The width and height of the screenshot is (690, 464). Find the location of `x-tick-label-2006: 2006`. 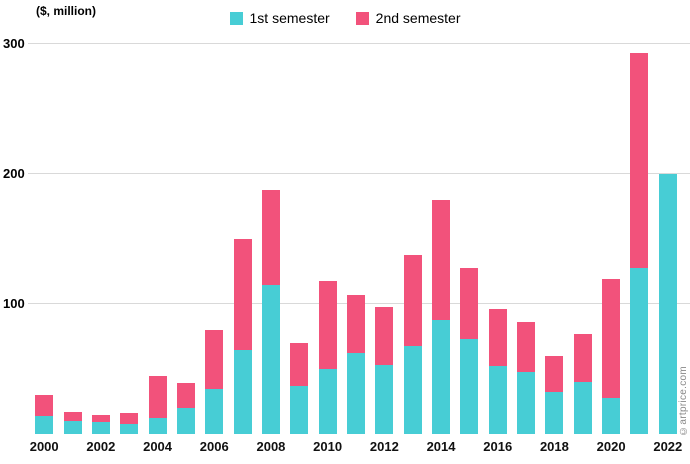

x-tick-label-2006: 2006 is located at coordinates (214, 446).